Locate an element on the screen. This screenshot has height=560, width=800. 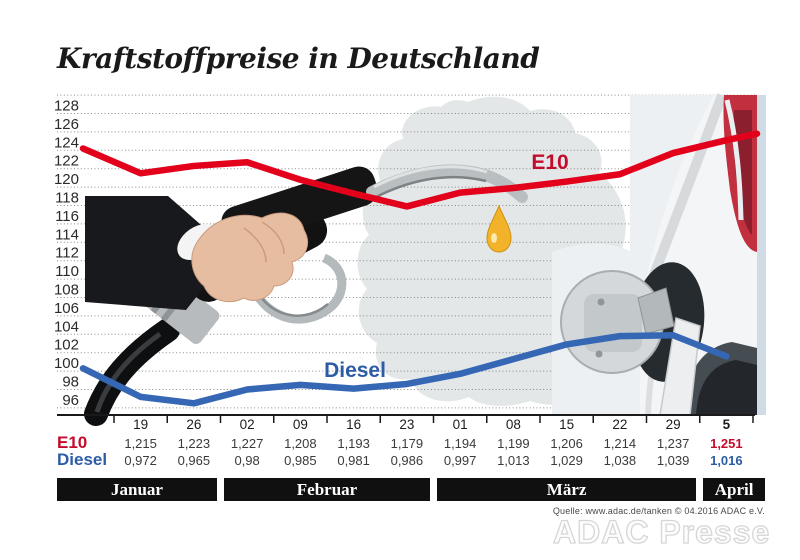
hand is located at coordinates (249, 257).